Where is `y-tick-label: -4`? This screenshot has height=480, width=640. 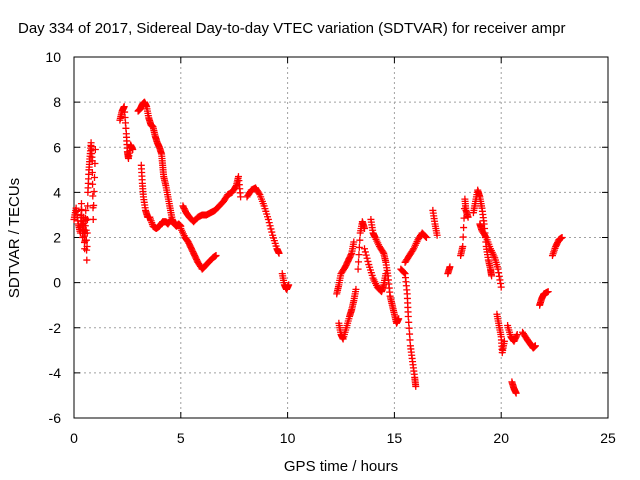 y-tick-label: -4 is located at coordinates (55, 373).